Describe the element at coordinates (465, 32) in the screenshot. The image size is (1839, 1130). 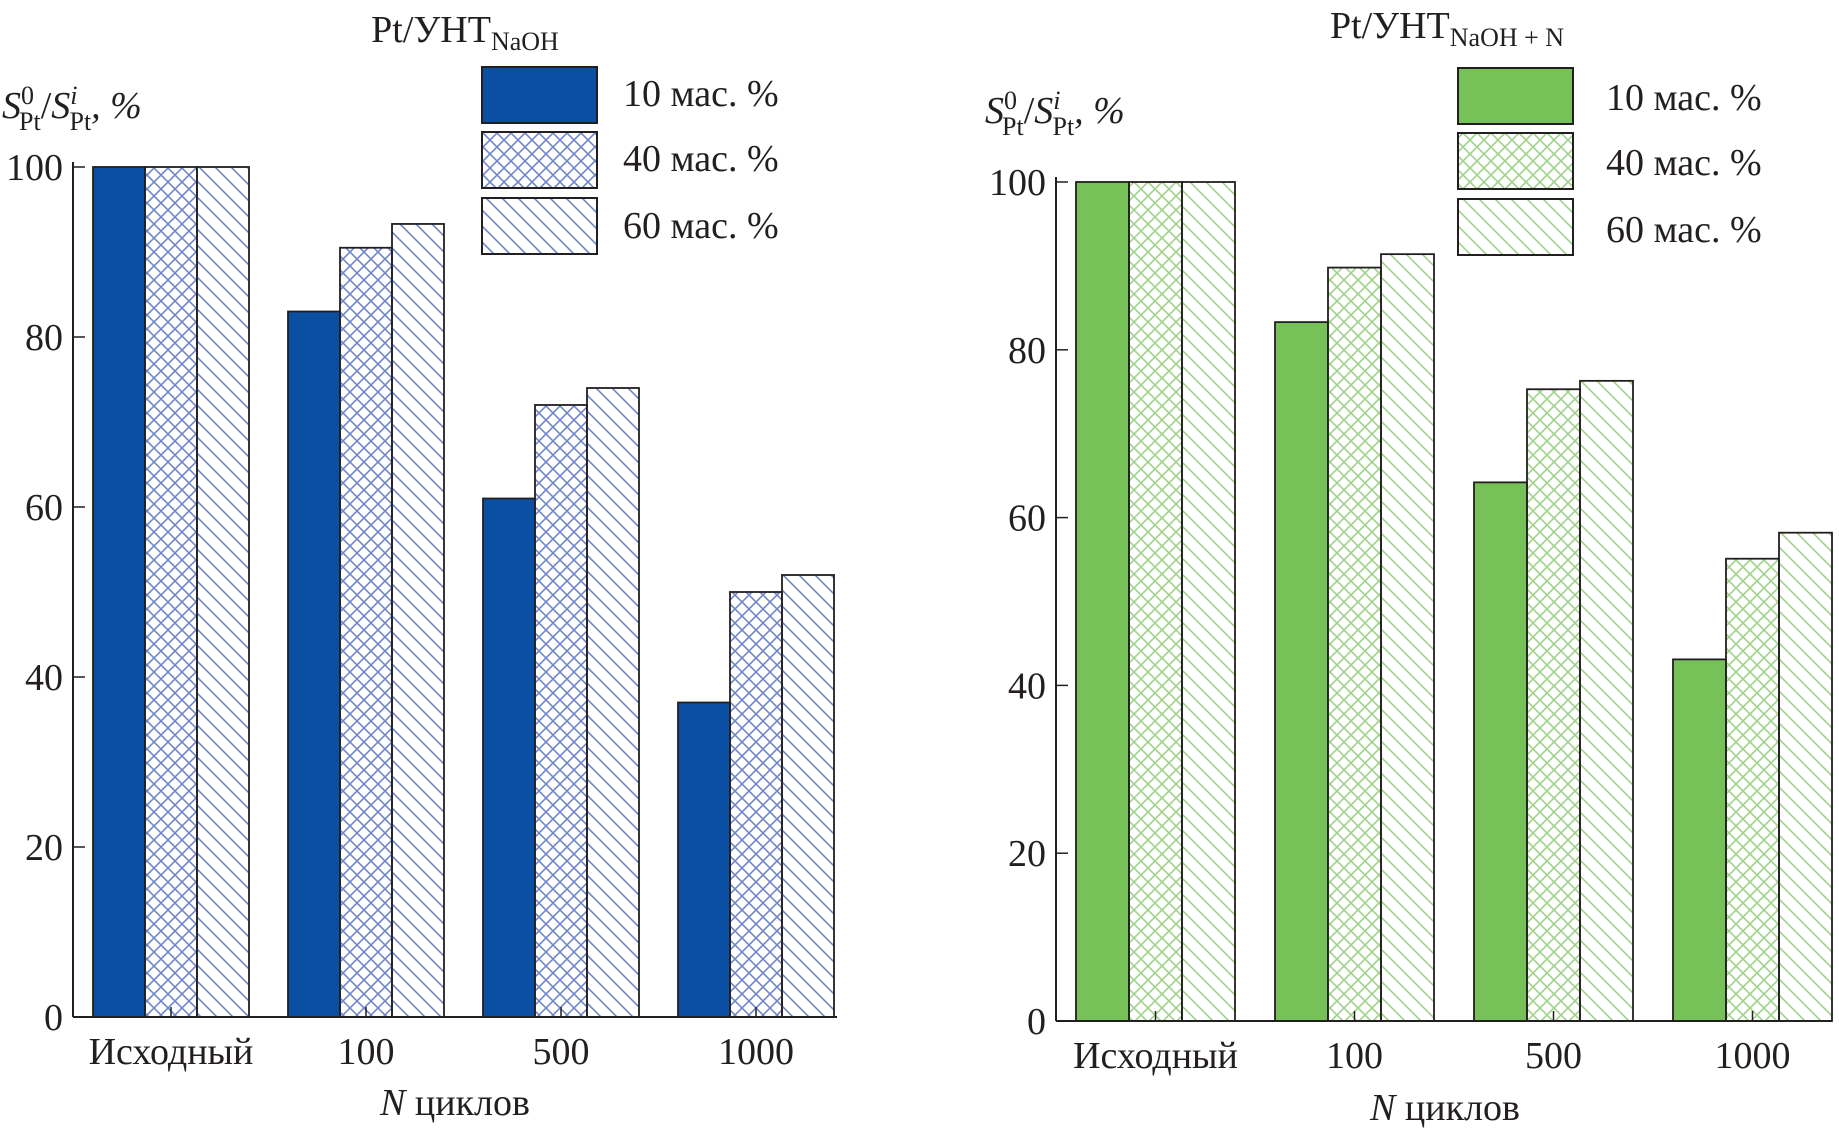
I see `chart-title: Pt/УНТNaOH` at that location.